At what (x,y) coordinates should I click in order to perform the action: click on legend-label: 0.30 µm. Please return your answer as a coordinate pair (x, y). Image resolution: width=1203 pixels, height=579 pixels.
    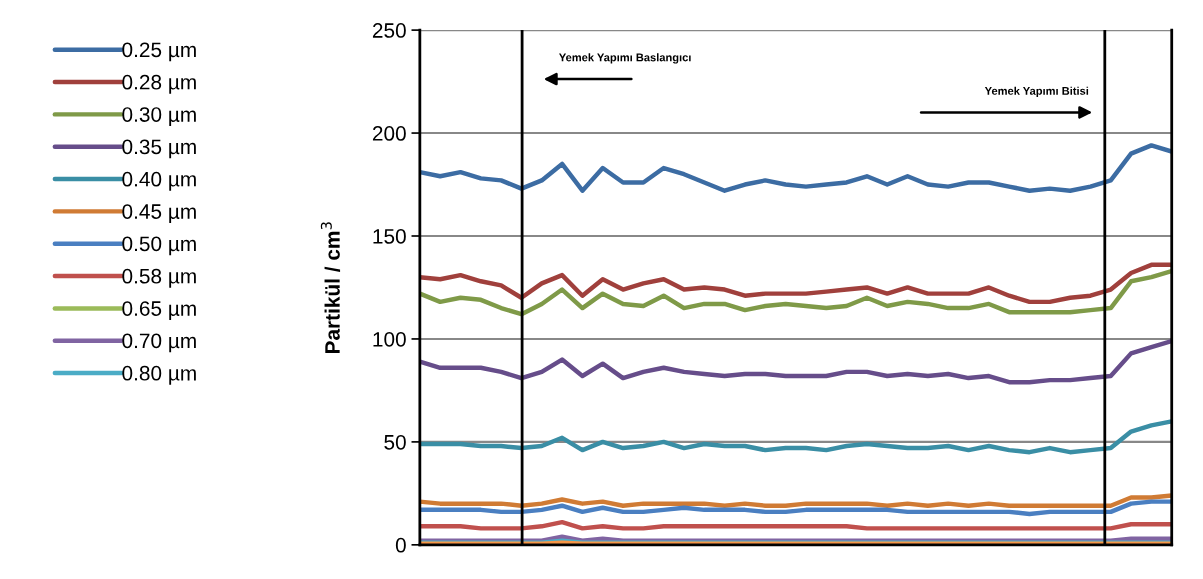
    Looking at the image, I should click on (159, 117).